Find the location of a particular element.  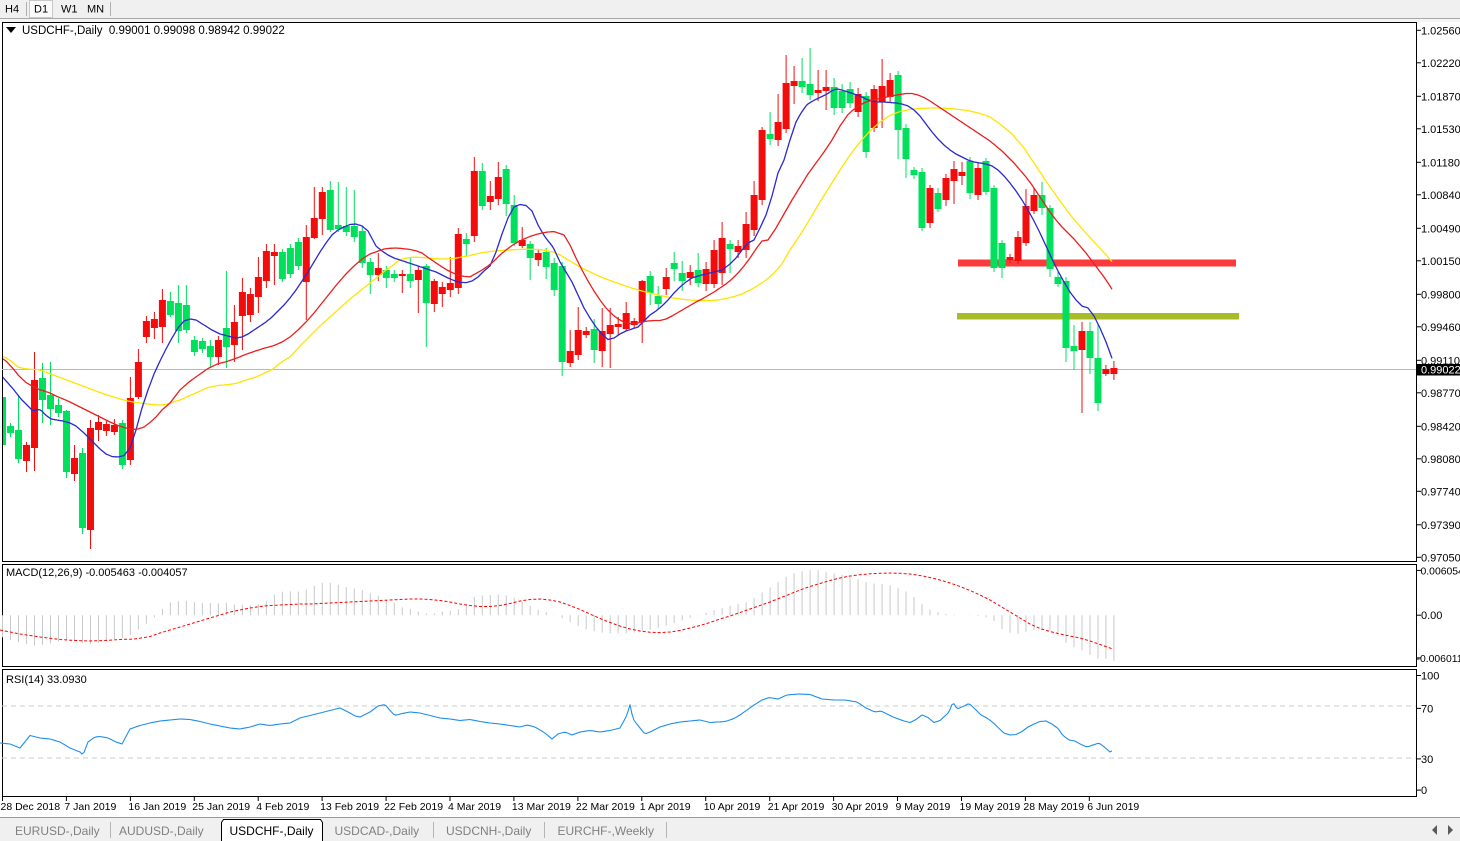

svg-text: 28 May 2019 is located at coordinates (1053, 807).